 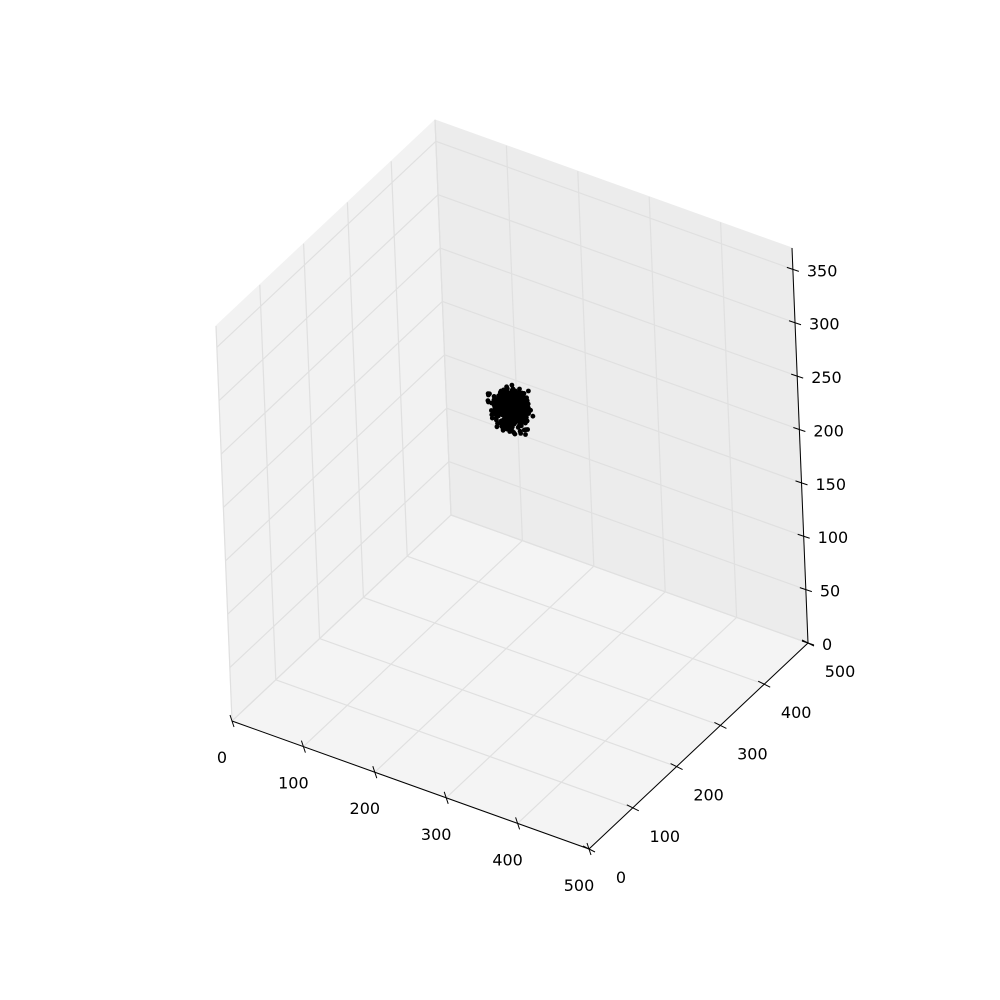 I want to click on scatter-points, so click(x=510, y=409).